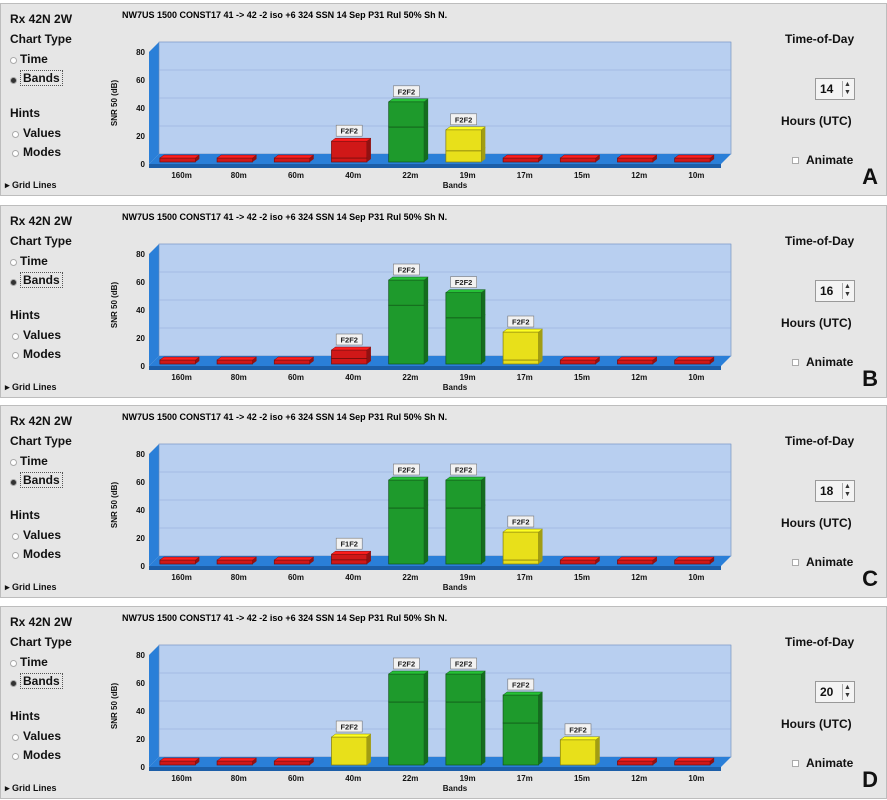 The image size is (887, 800). What do you see at coordinates (143, 767) in the screenshot?
I see `y-tick-label: 0` at bounding box center [143, 767].